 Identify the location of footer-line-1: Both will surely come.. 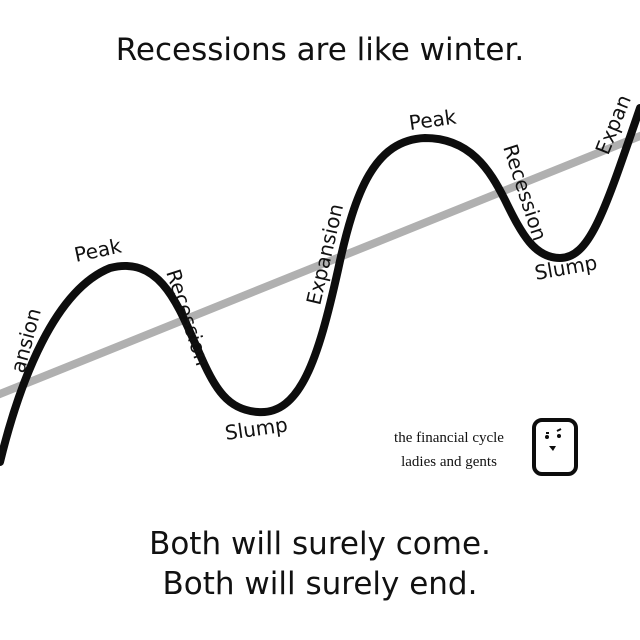
(320, 544).